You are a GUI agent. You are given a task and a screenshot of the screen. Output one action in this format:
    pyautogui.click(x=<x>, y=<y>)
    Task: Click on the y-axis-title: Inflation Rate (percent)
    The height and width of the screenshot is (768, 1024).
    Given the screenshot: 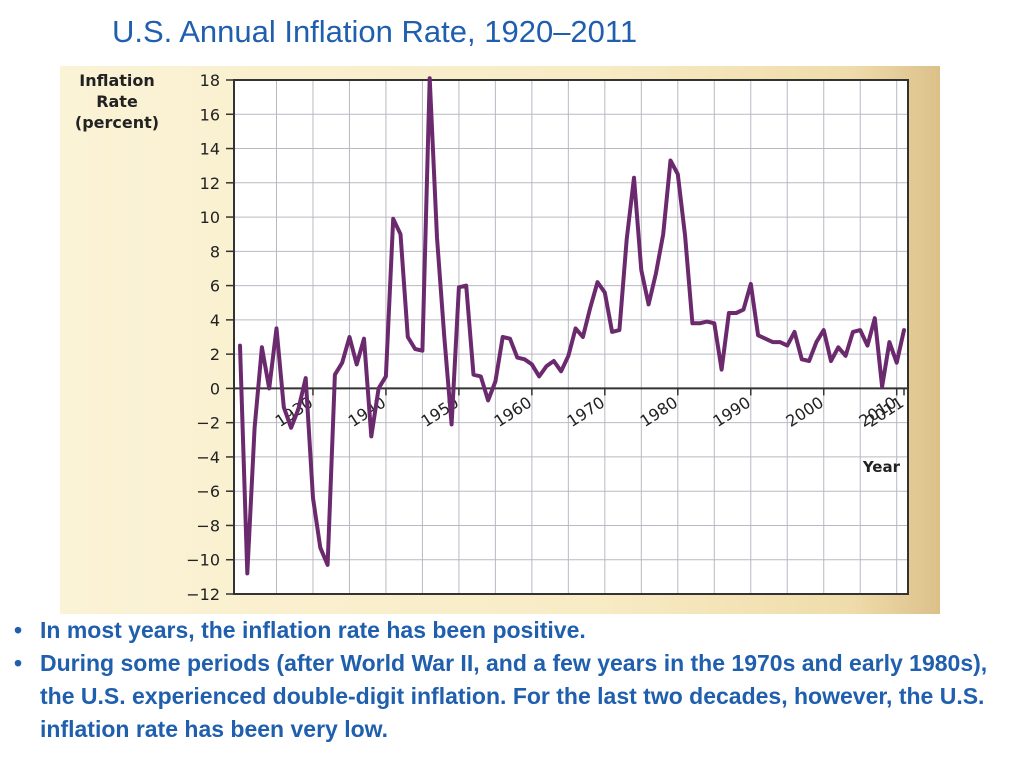 What is the action you would take?
    pyautogui.click(x=117, y=101)
    